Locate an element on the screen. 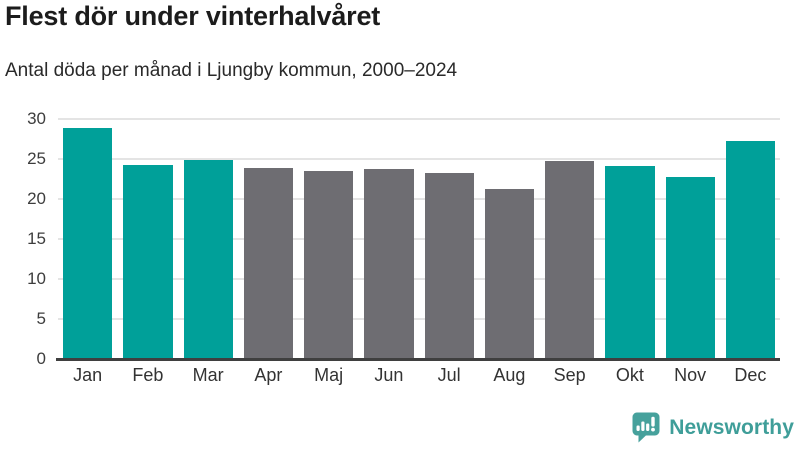 This screenshot has width=800, height=450. bar-apr is located at coordinates (268, 263).